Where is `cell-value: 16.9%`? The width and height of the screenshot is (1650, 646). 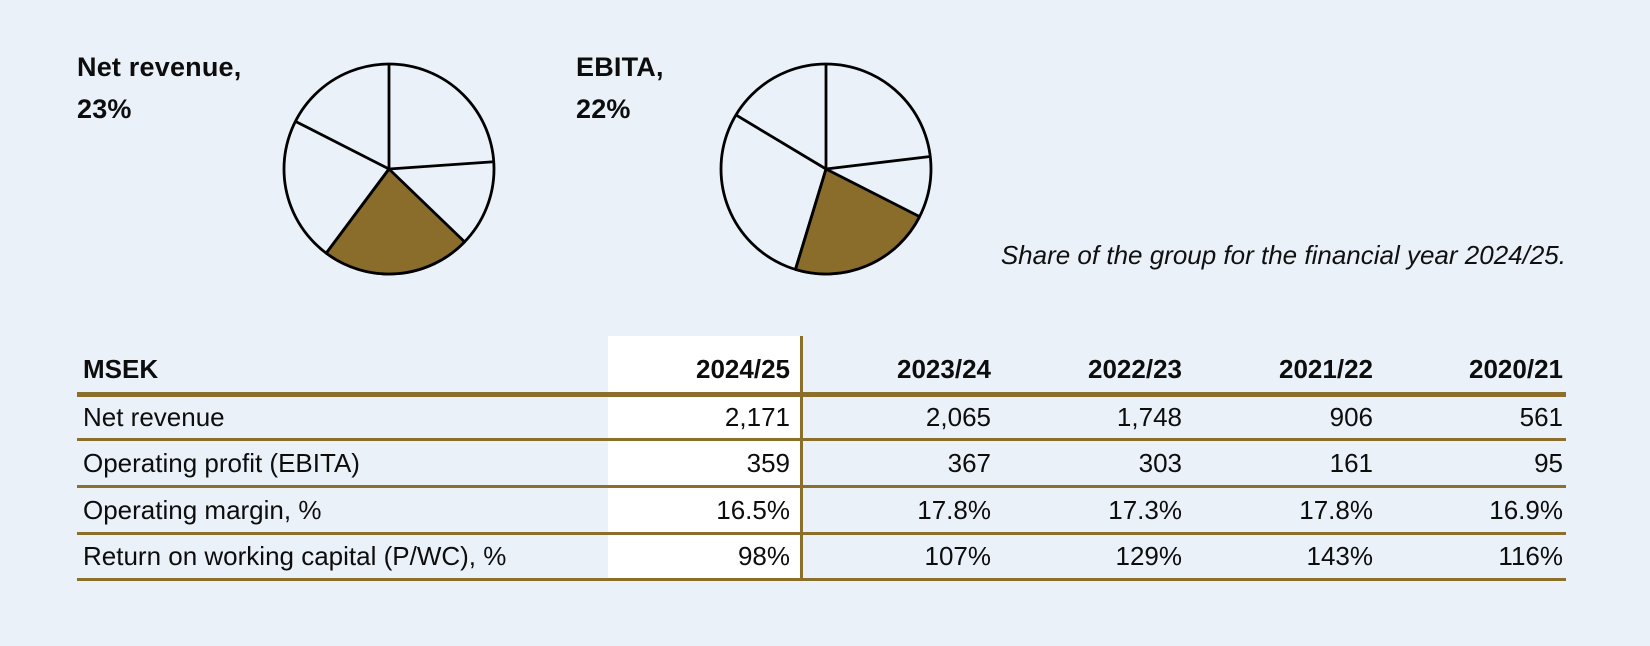 cell-value: 16.9% is located at coordinates (1526, 509).